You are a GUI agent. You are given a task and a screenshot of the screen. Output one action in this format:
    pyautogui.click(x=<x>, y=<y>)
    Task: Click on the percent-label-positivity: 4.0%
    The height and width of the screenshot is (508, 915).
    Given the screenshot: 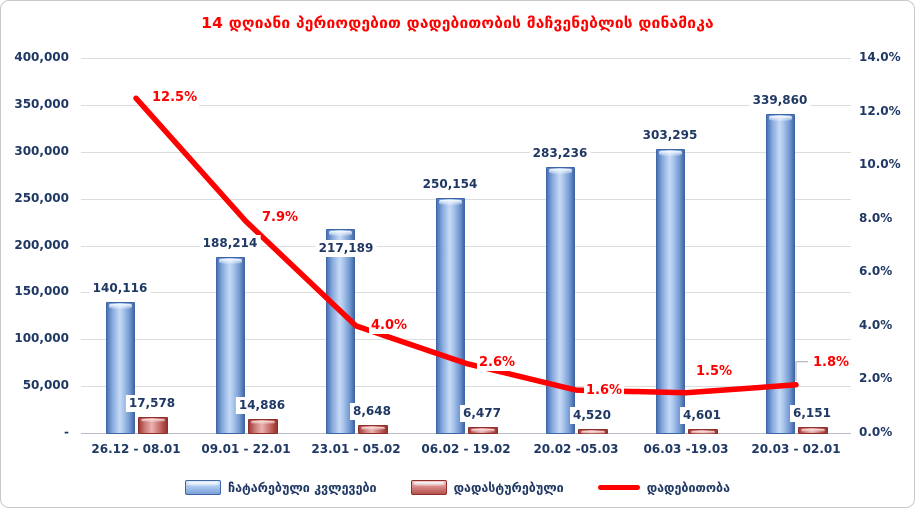 What is the action you would take?
    pyautogui.click(x=389, y=325)
    